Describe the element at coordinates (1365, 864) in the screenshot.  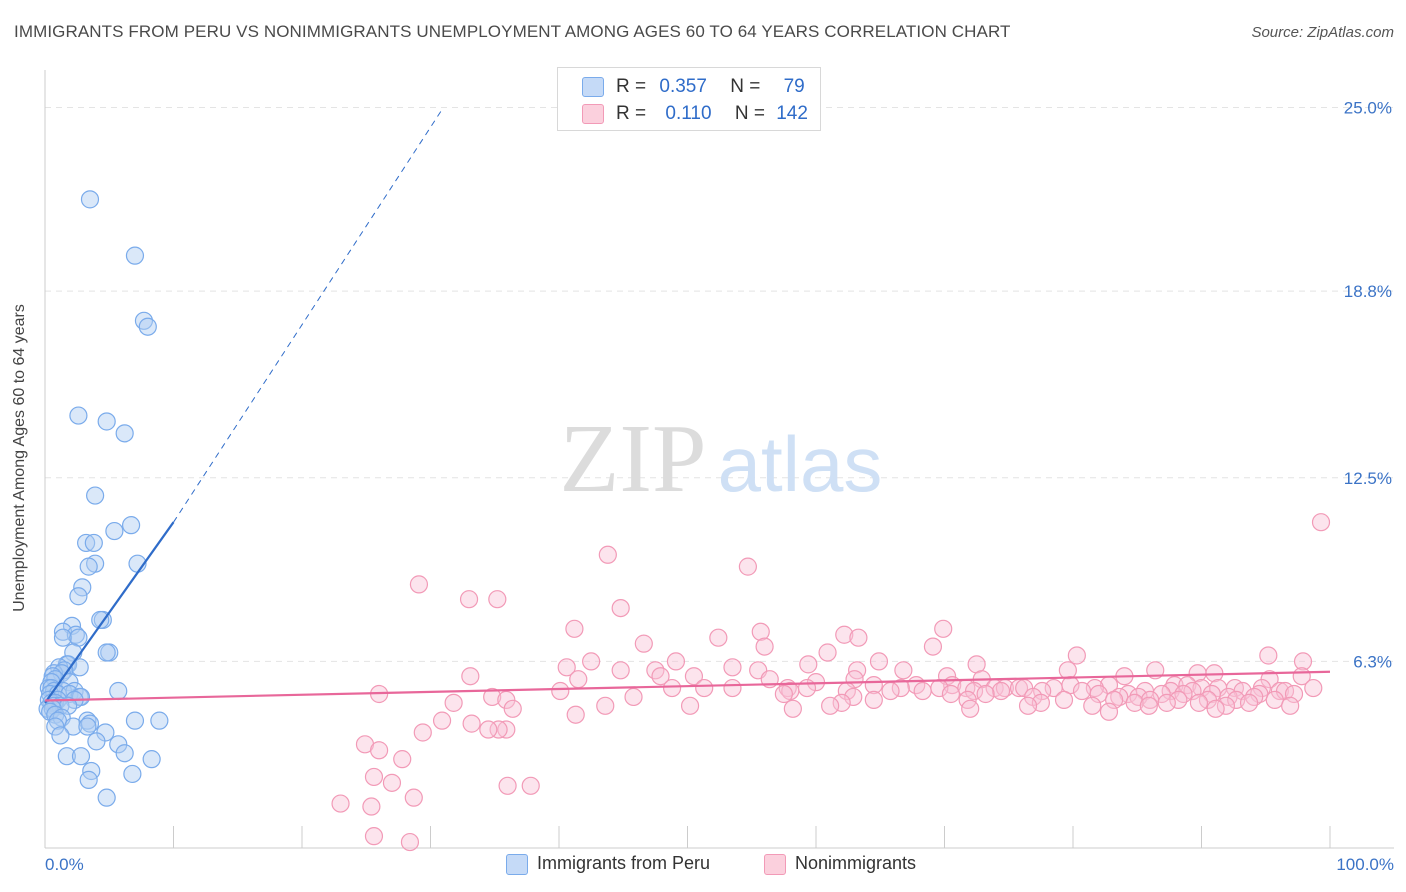
I see `x-tick-label-100: 100.0%` at that location.